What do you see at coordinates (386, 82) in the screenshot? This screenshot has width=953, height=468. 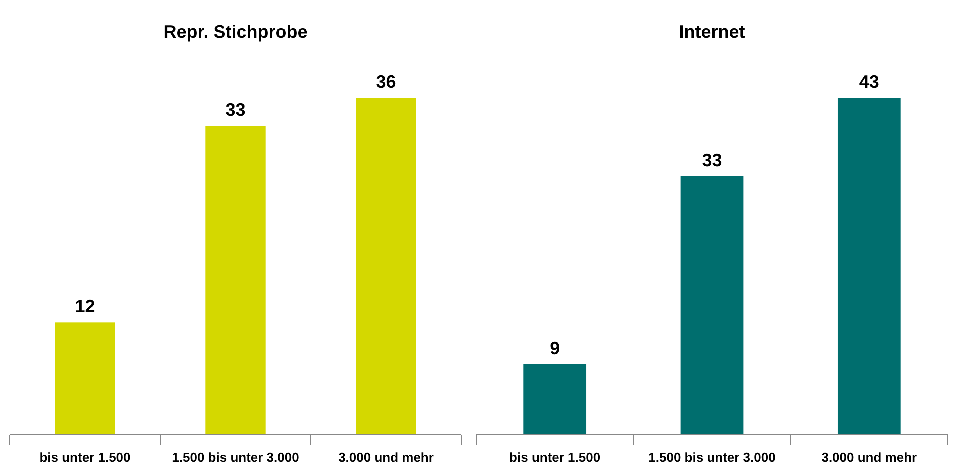 I see `data-label: 36` at bounding box center [386, 82].